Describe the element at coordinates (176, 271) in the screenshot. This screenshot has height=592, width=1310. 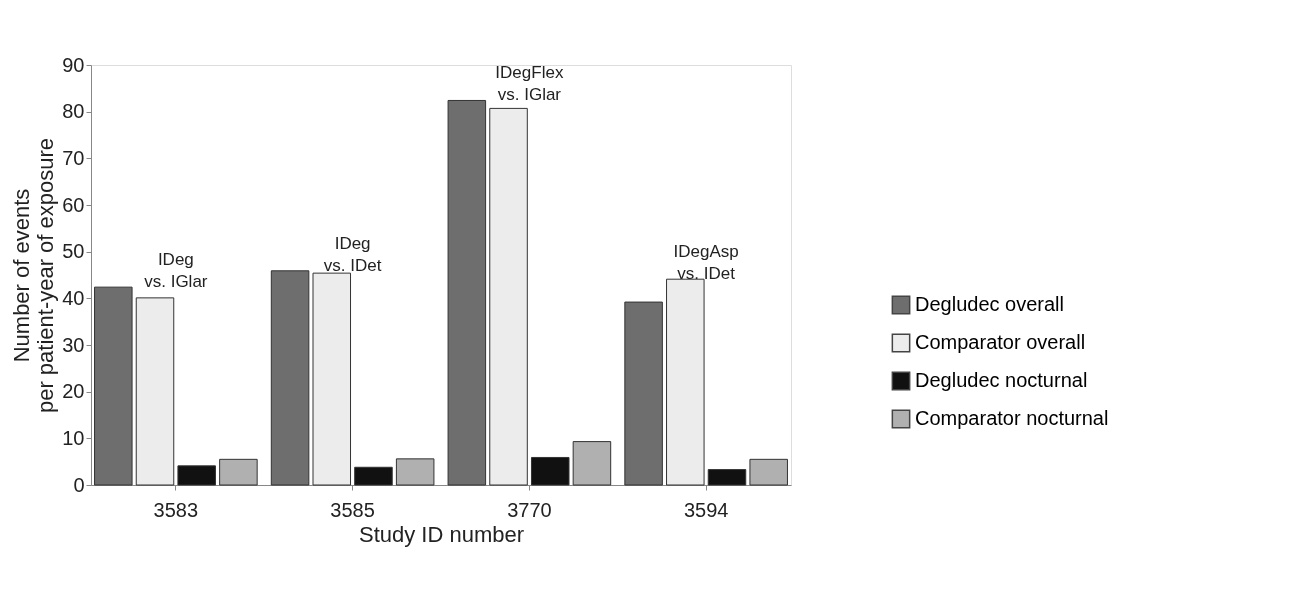
I see `annotation: IDeg vs. IGlar` at that location.